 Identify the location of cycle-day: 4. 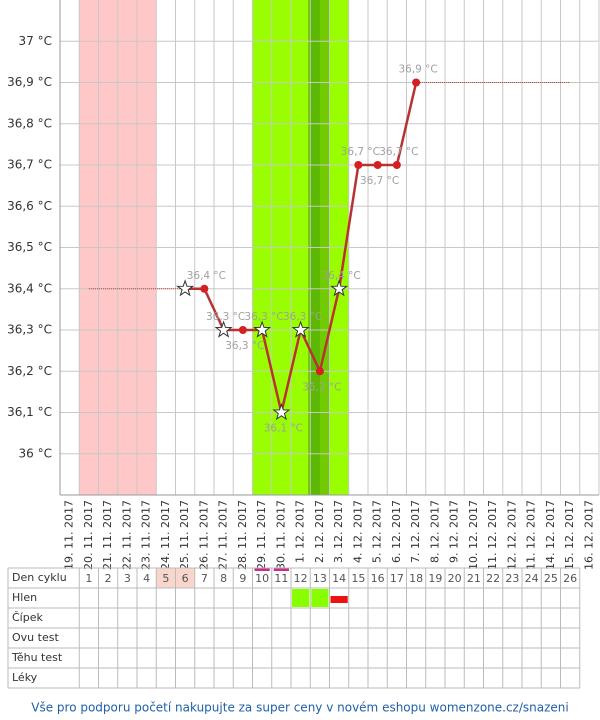
(146, 578).